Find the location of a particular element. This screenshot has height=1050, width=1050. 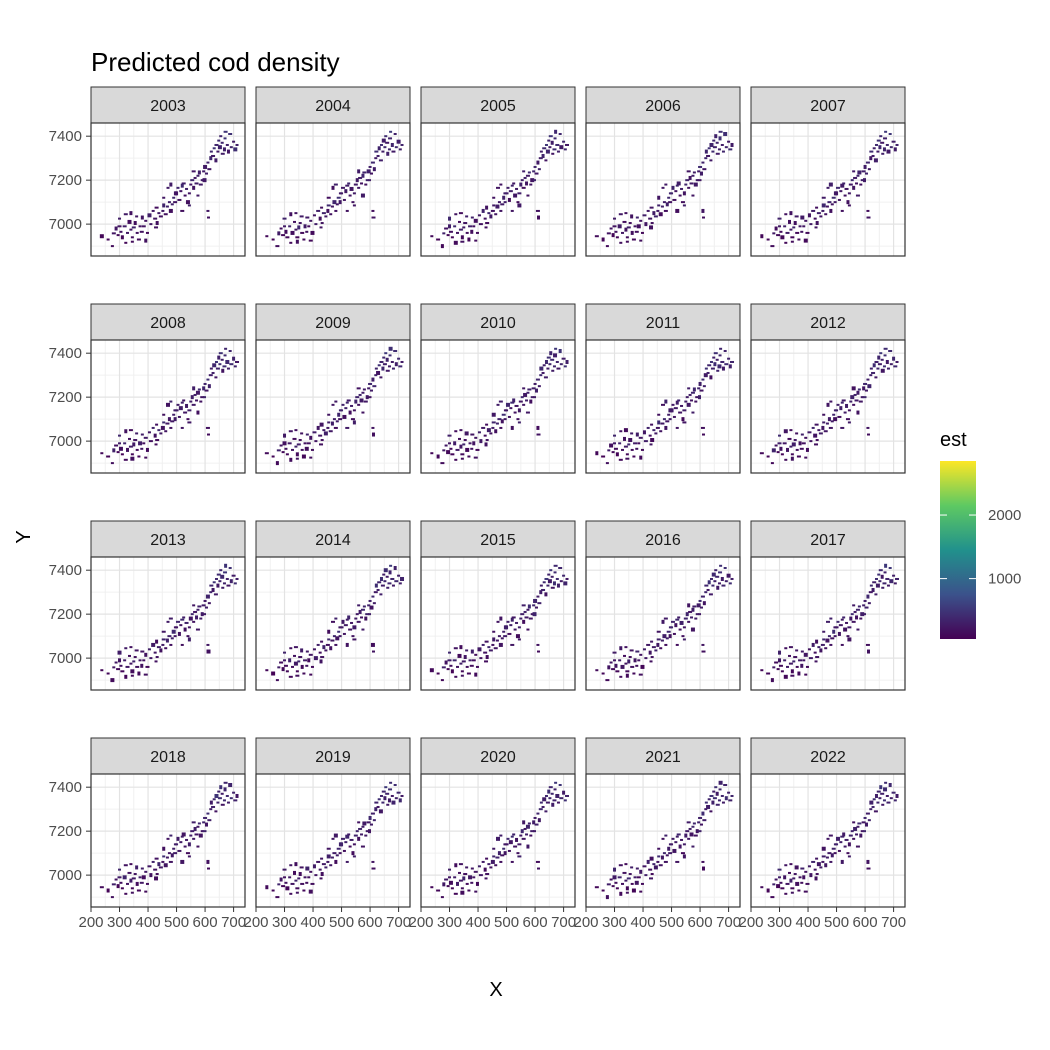

panel-border is located at coordinates (828, 623).